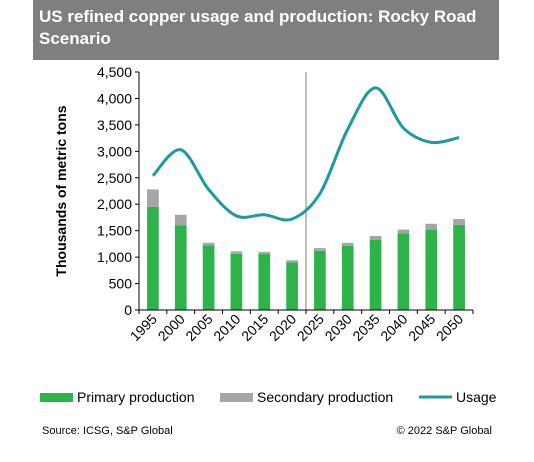 This screenshot has height=462, width=534. What do you see at coordinates (208, 244) in the screenshot?
I see `bar-secondary-2005` at bounding box center [208, 244].